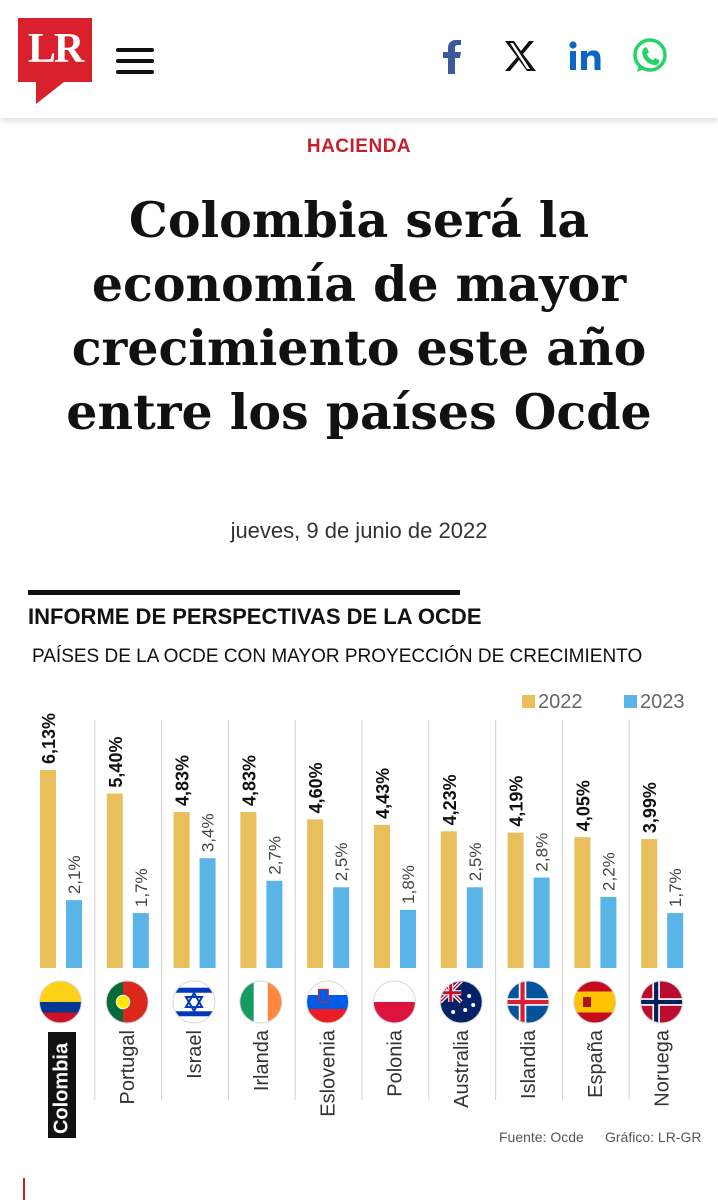  I want to click on lr-logo: LR, so click(55, 50).